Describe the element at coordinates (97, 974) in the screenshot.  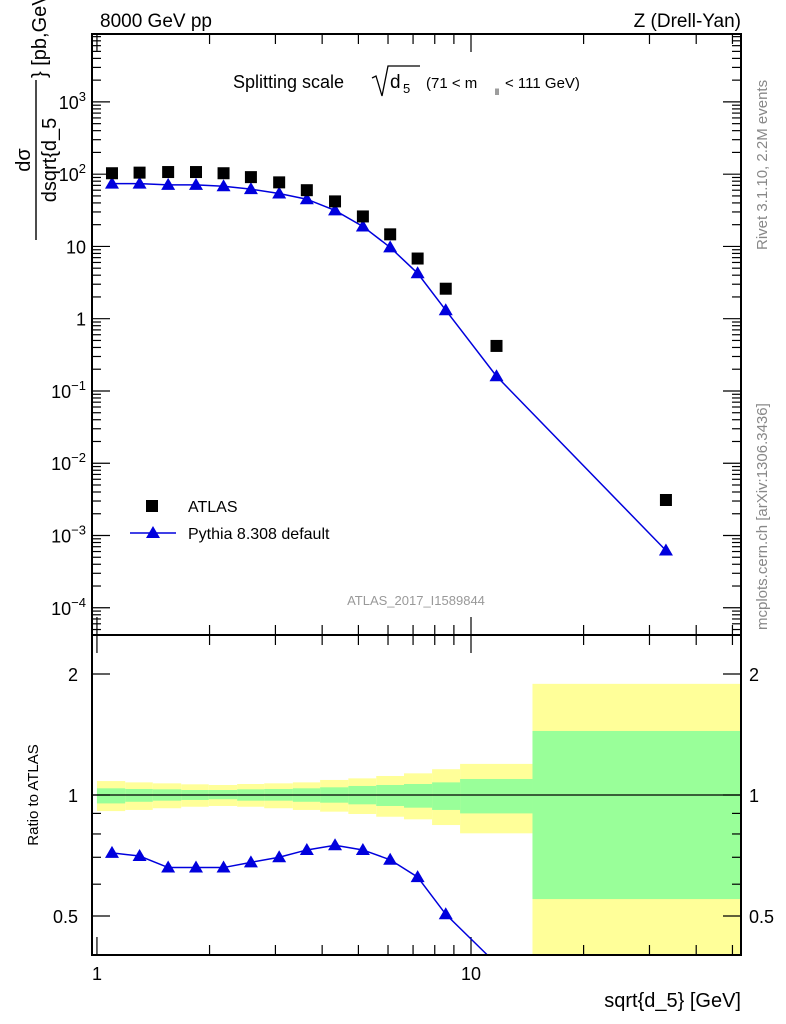
I see `x-tick-label: 1` at that location.